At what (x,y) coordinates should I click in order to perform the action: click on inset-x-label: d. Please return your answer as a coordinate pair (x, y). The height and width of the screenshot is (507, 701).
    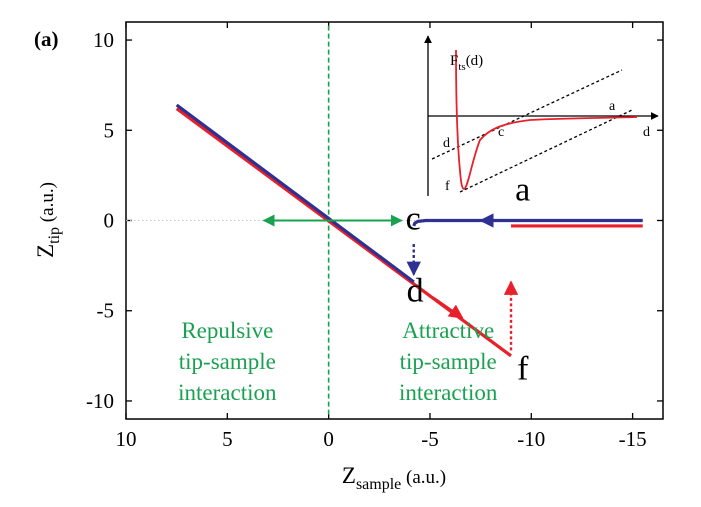
    Looking at the image, I should click on (646, 132).